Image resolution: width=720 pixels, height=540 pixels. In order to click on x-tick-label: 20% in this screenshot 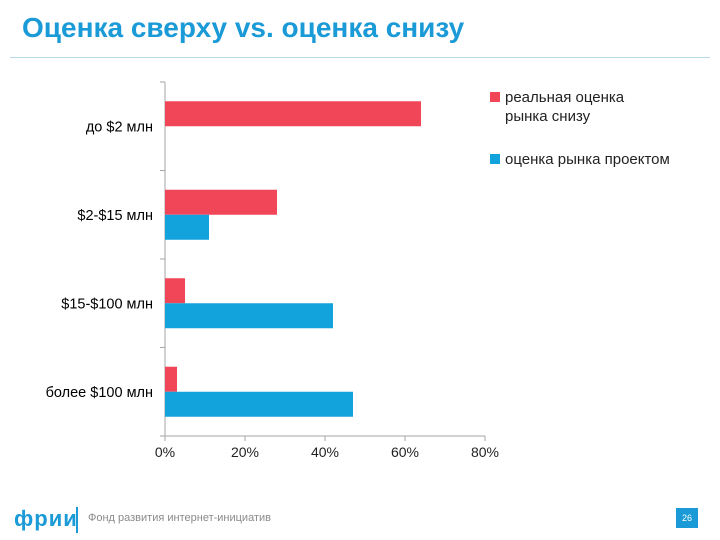, I will do `click(245, 452)`.